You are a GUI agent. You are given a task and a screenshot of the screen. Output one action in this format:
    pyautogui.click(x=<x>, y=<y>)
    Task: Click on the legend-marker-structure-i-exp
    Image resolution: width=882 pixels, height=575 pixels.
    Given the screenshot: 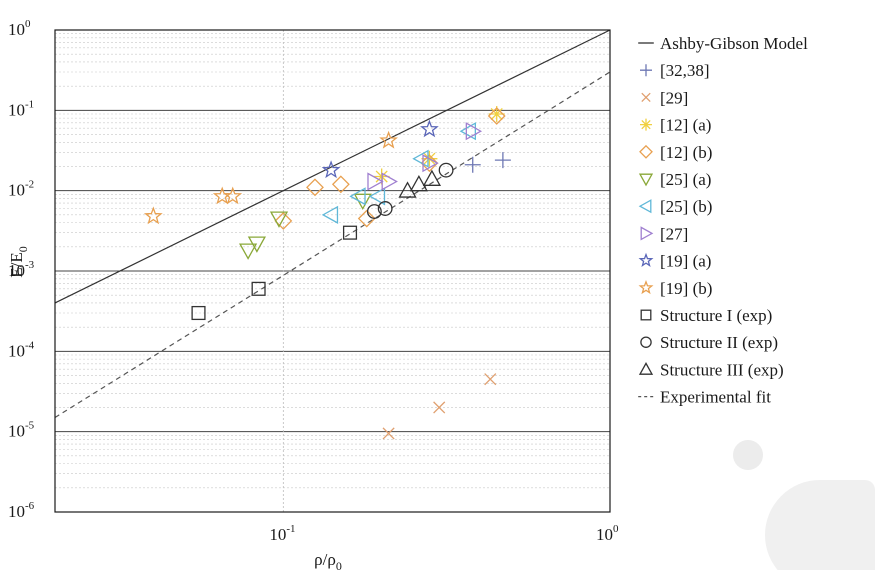 What is the action you would take?
    pyautogui.click(x=646, y=315)
    